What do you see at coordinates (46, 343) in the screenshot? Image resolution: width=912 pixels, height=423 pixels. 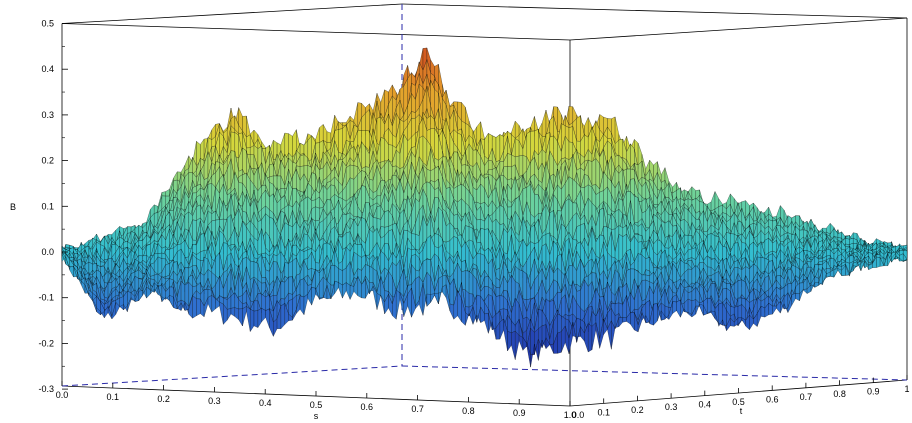 I see `z-tick-label: -0.2` at bounding box center [46, 343].